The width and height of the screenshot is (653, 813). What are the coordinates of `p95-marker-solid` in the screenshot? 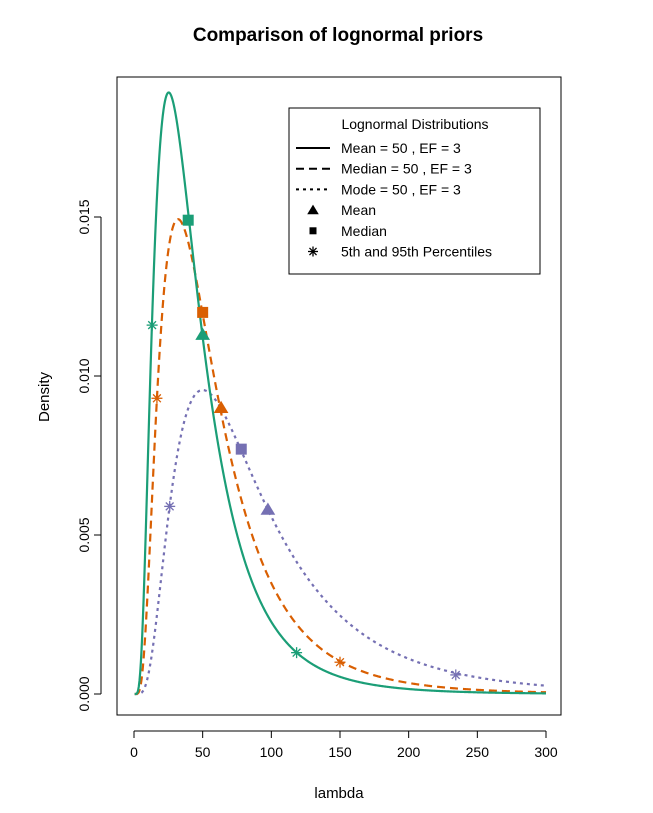 It's located at (297, 653).